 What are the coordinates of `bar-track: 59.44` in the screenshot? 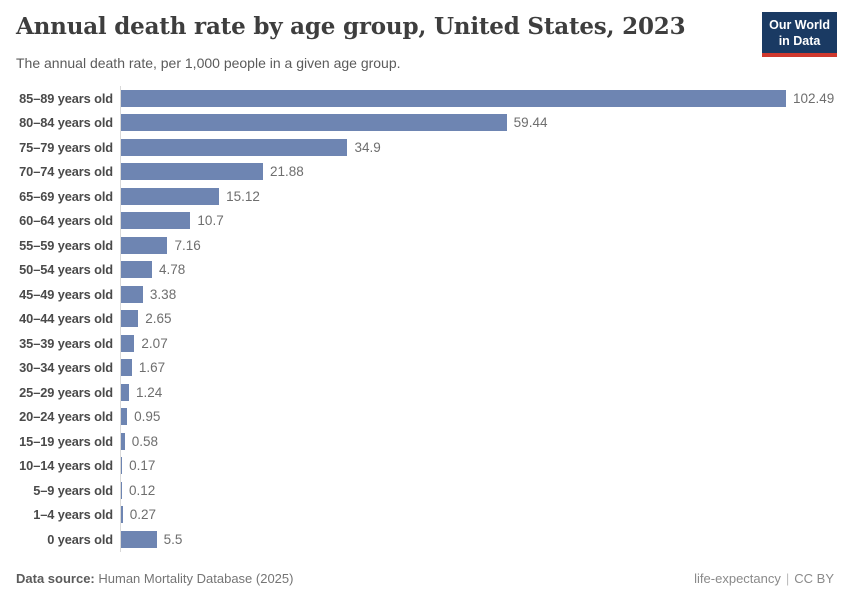 It's located at (477, 122).